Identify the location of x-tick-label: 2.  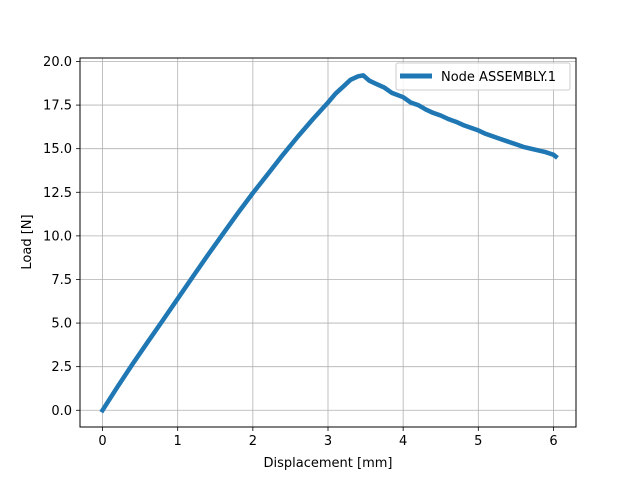
(253, 441).